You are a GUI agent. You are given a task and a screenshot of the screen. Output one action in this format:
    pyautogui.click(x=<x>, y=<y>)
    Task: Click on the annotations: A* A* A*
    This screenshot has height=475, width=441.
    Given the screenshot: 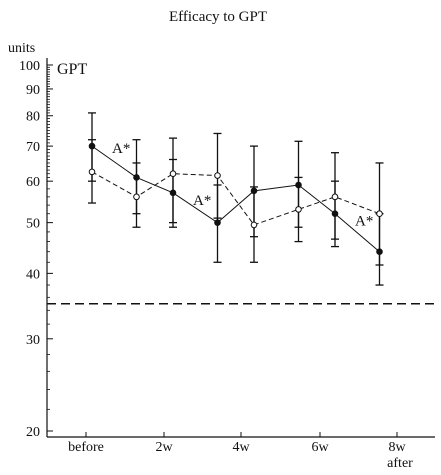 What is the action you would take?
    pyautogui.click(x=242, y=185)
    